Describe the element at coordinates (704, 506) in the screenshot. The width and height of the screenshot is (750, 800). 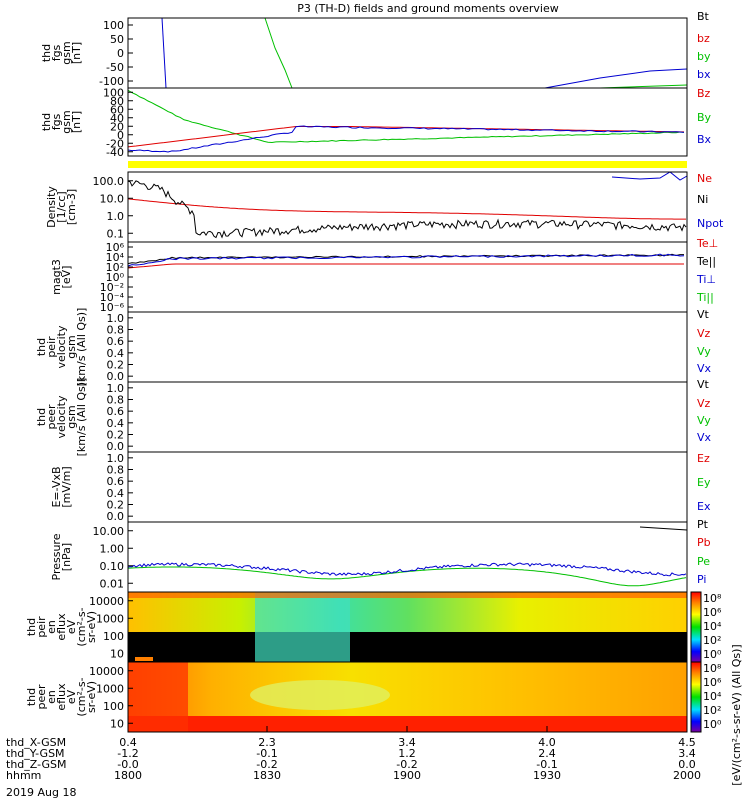
I see `legend-Ex: Ex` at that location.